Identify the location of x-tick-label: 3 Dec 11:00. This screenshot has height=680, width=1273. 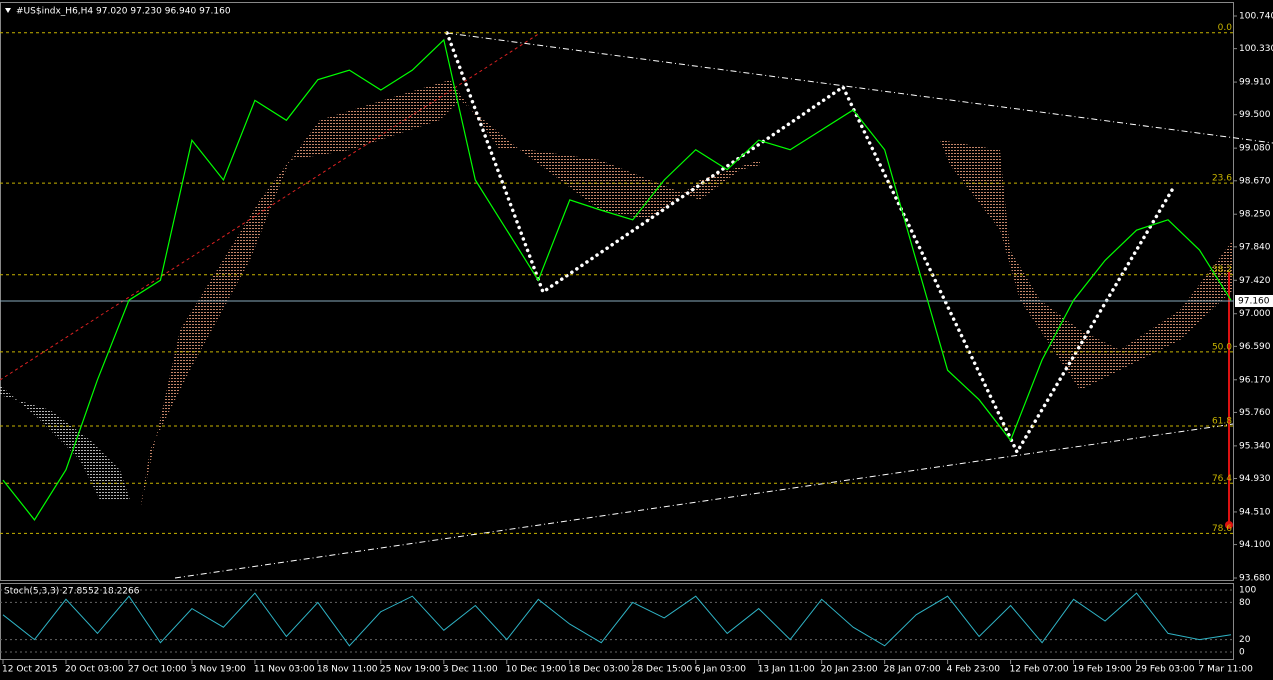
(470, 670).